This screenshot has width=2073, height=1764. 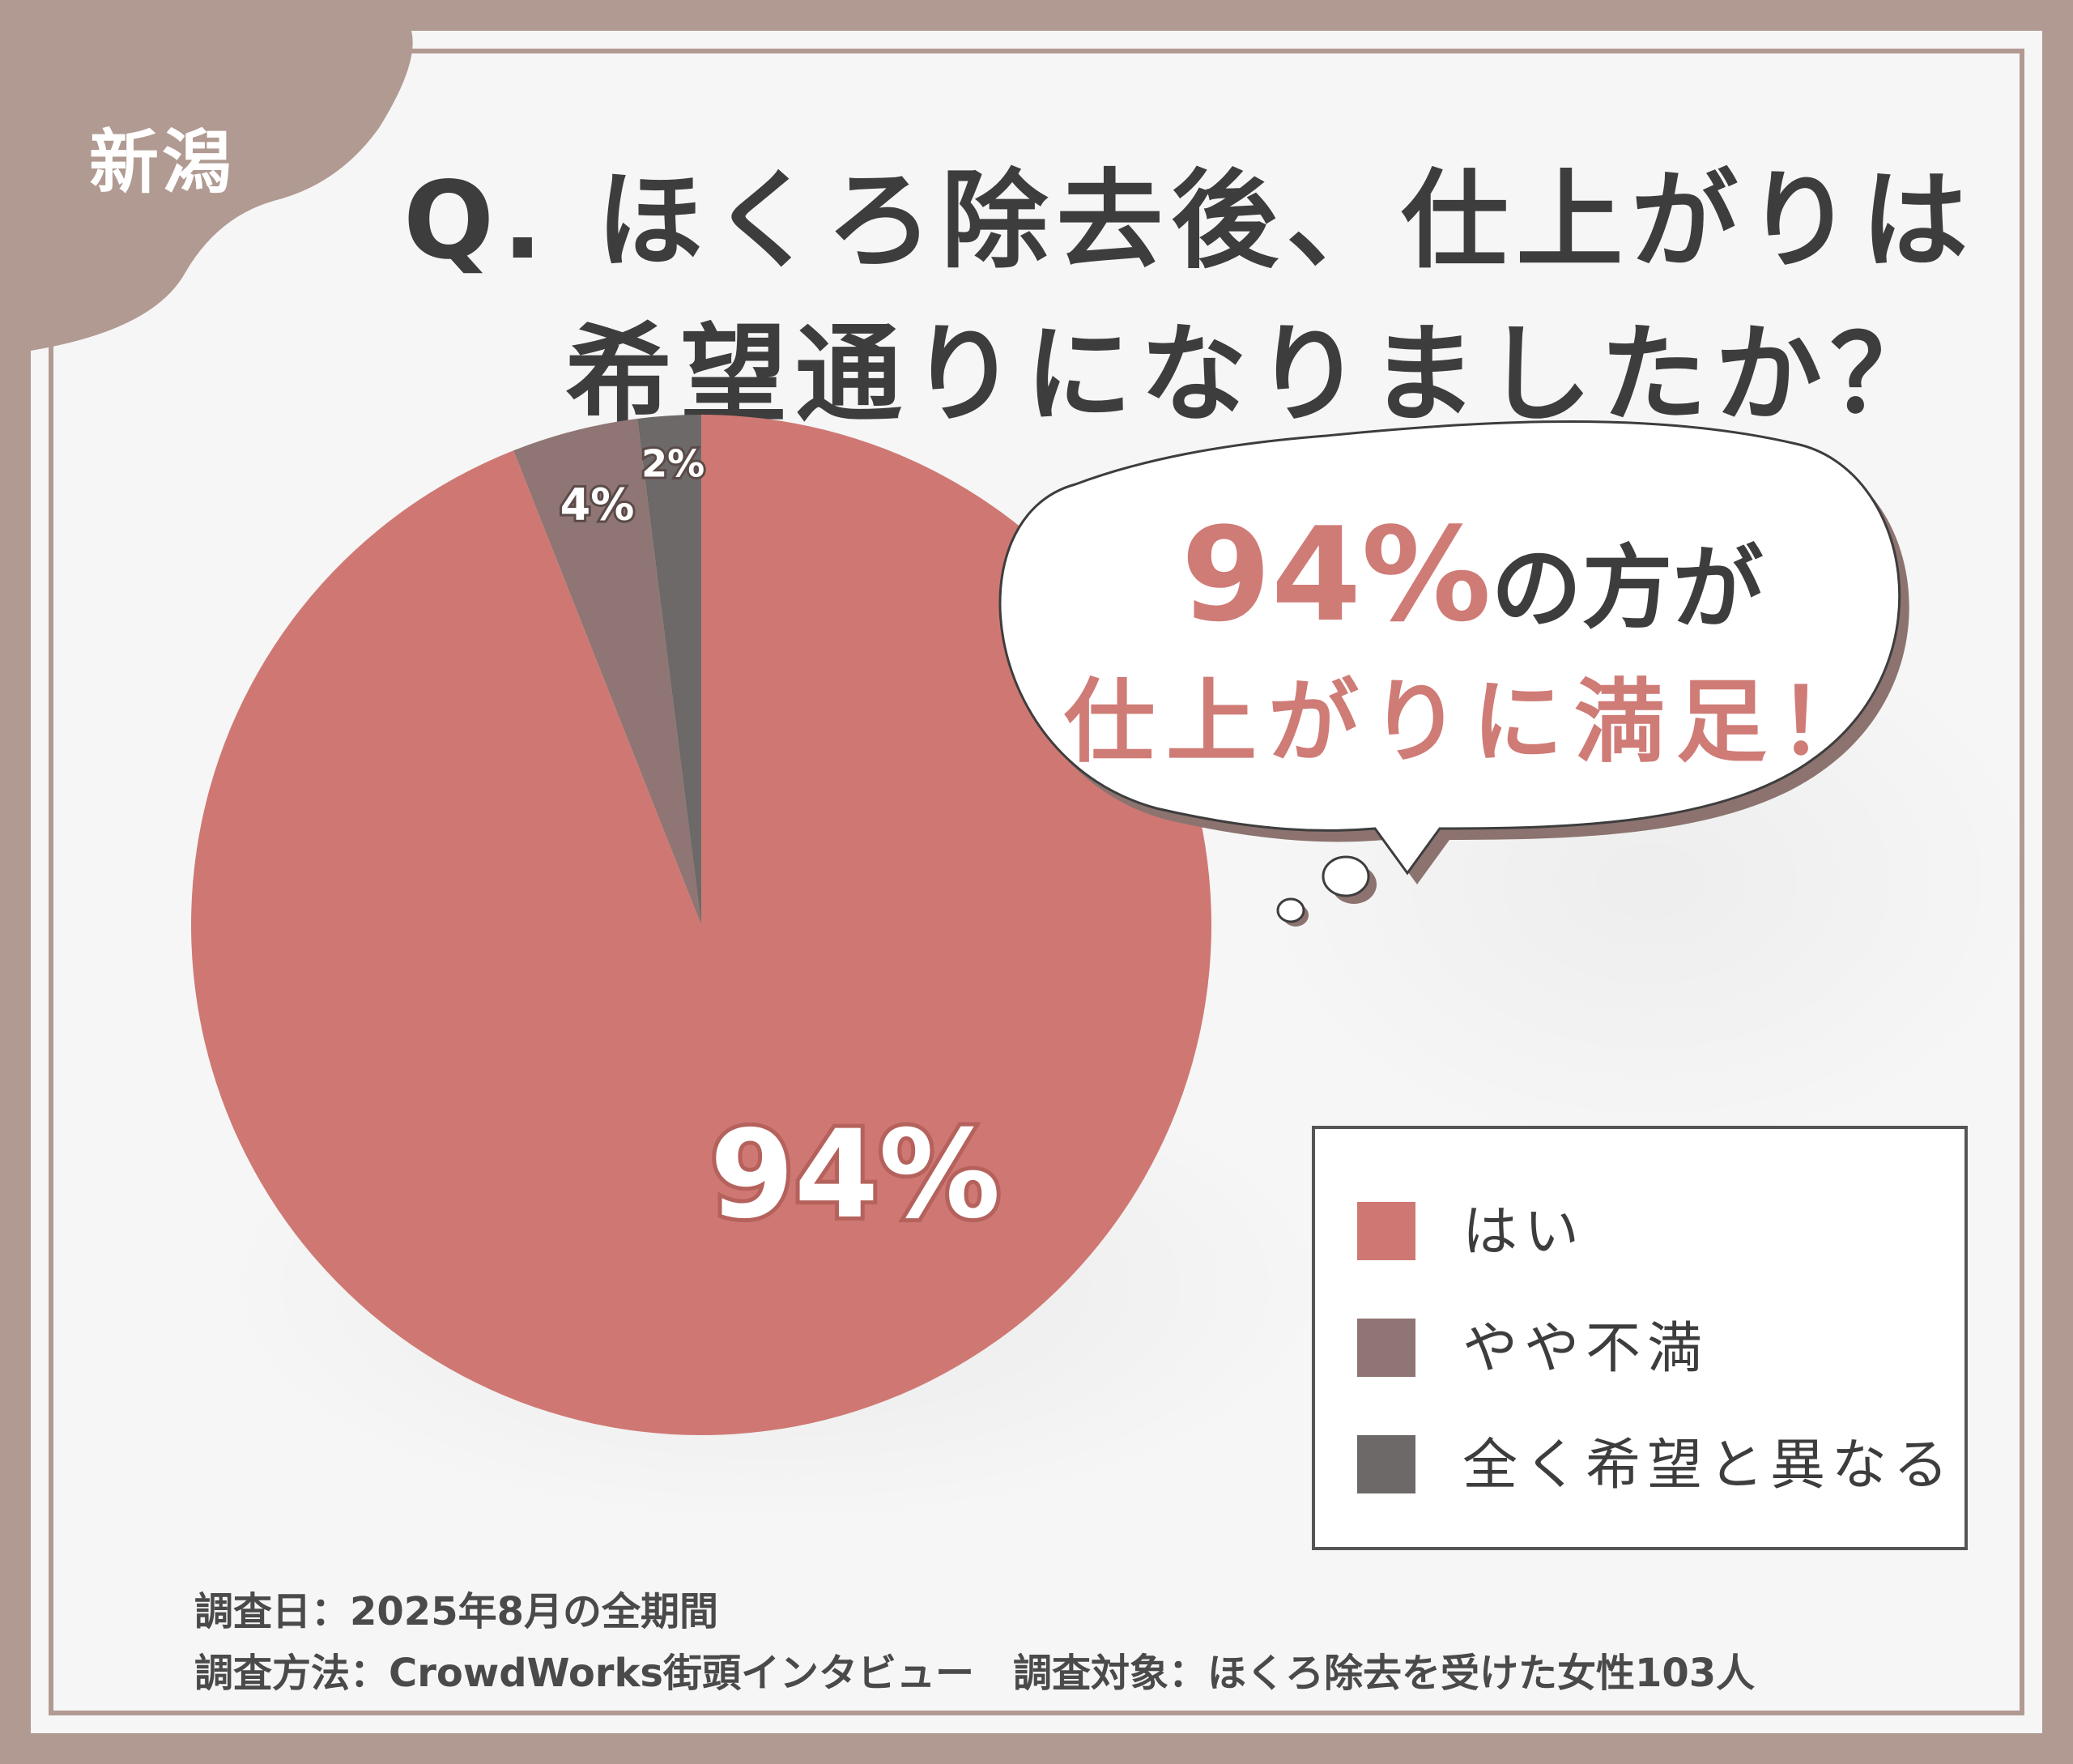 What do you see at coordinates (1336, 574) in the screenshot?
I see `bubble-percent: 94%` at bounding box center [1336, 574].